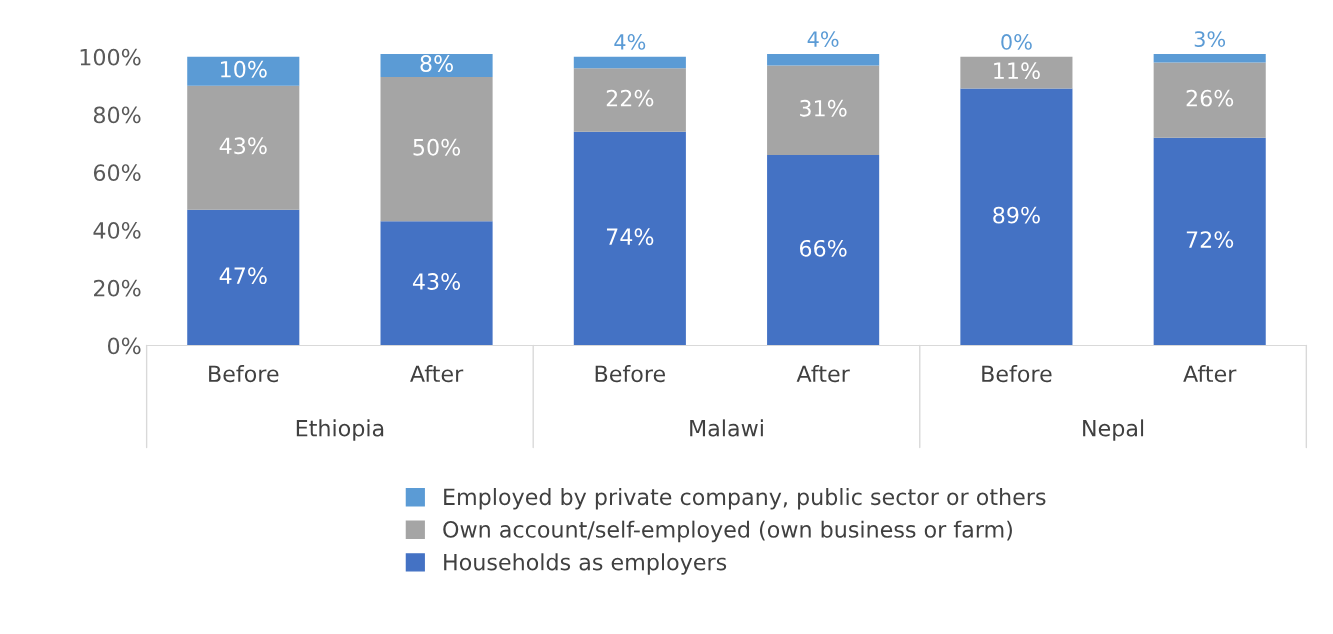  I want to click on legend-label: Own account/self-employed (own business or farm), so click(727, 531).